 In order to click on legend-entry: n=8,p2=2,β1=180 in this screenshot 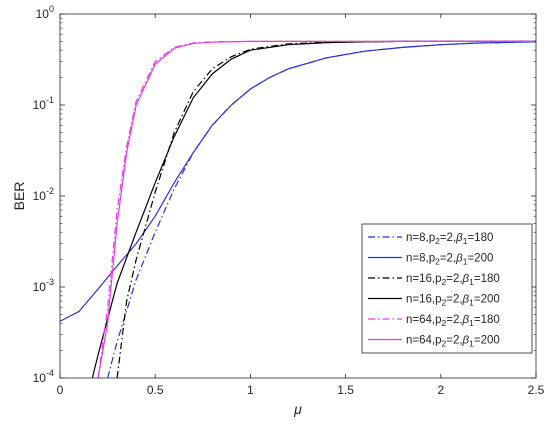, I will do `click(449, 239)`.